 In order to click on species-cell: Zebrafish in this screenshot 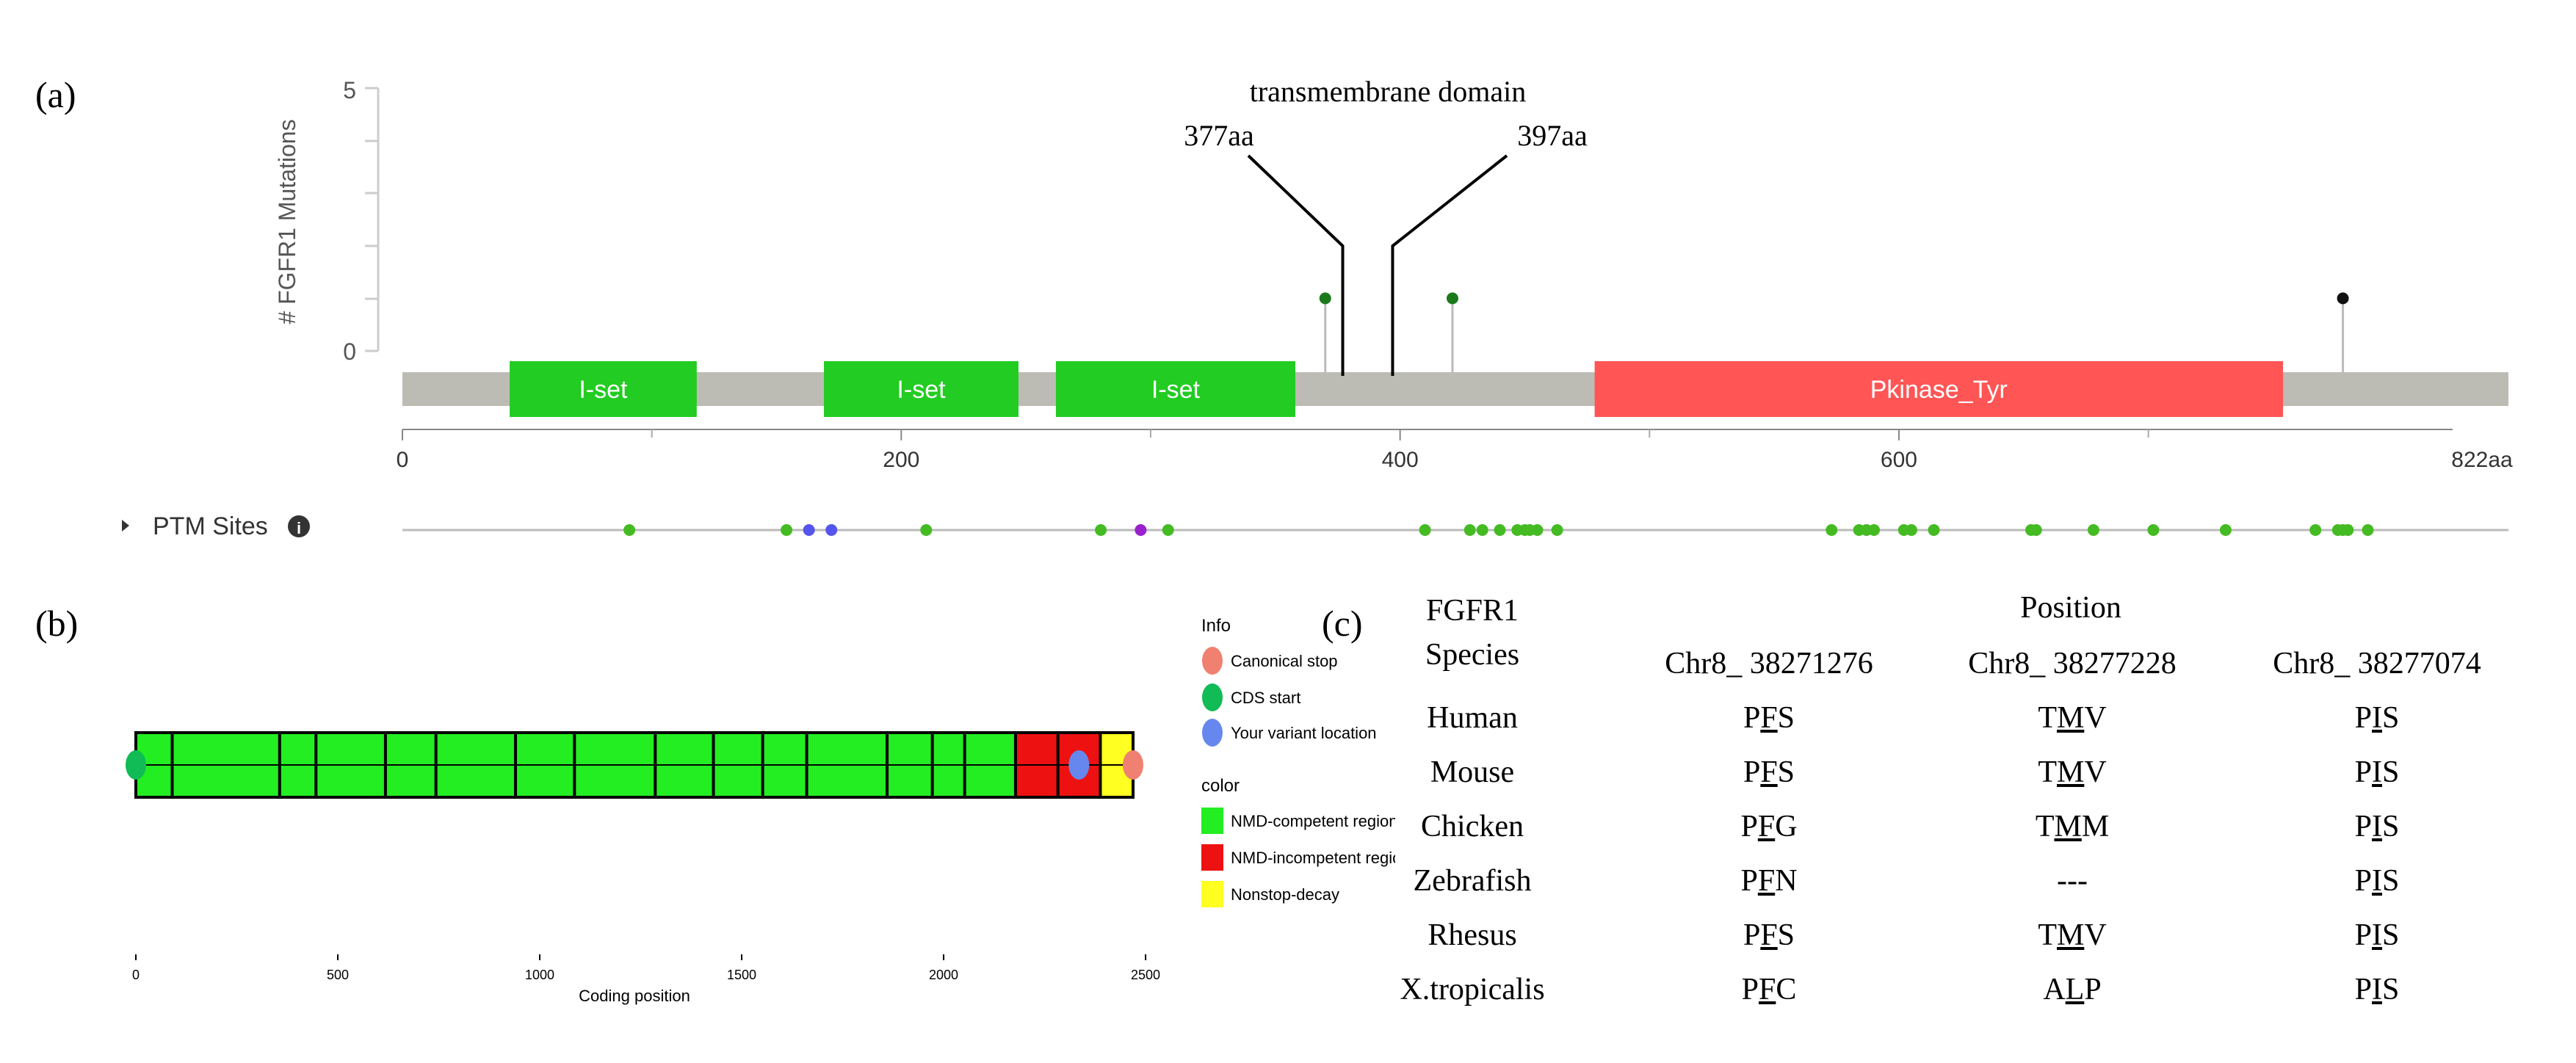, I will do `click(1472, 881)`.